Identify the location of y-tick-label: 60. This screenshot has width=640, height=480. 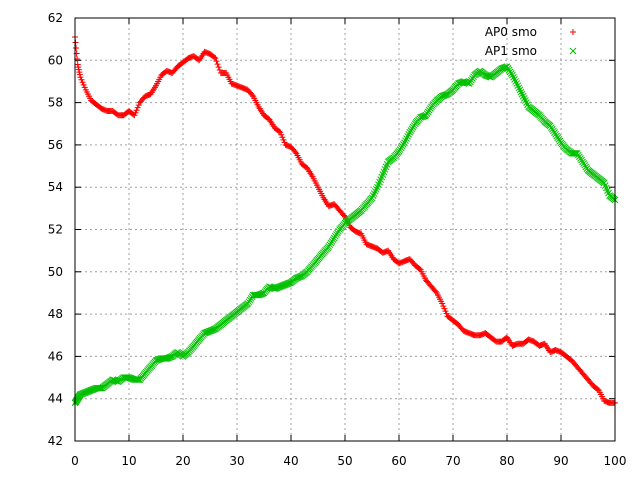
(55, 60).